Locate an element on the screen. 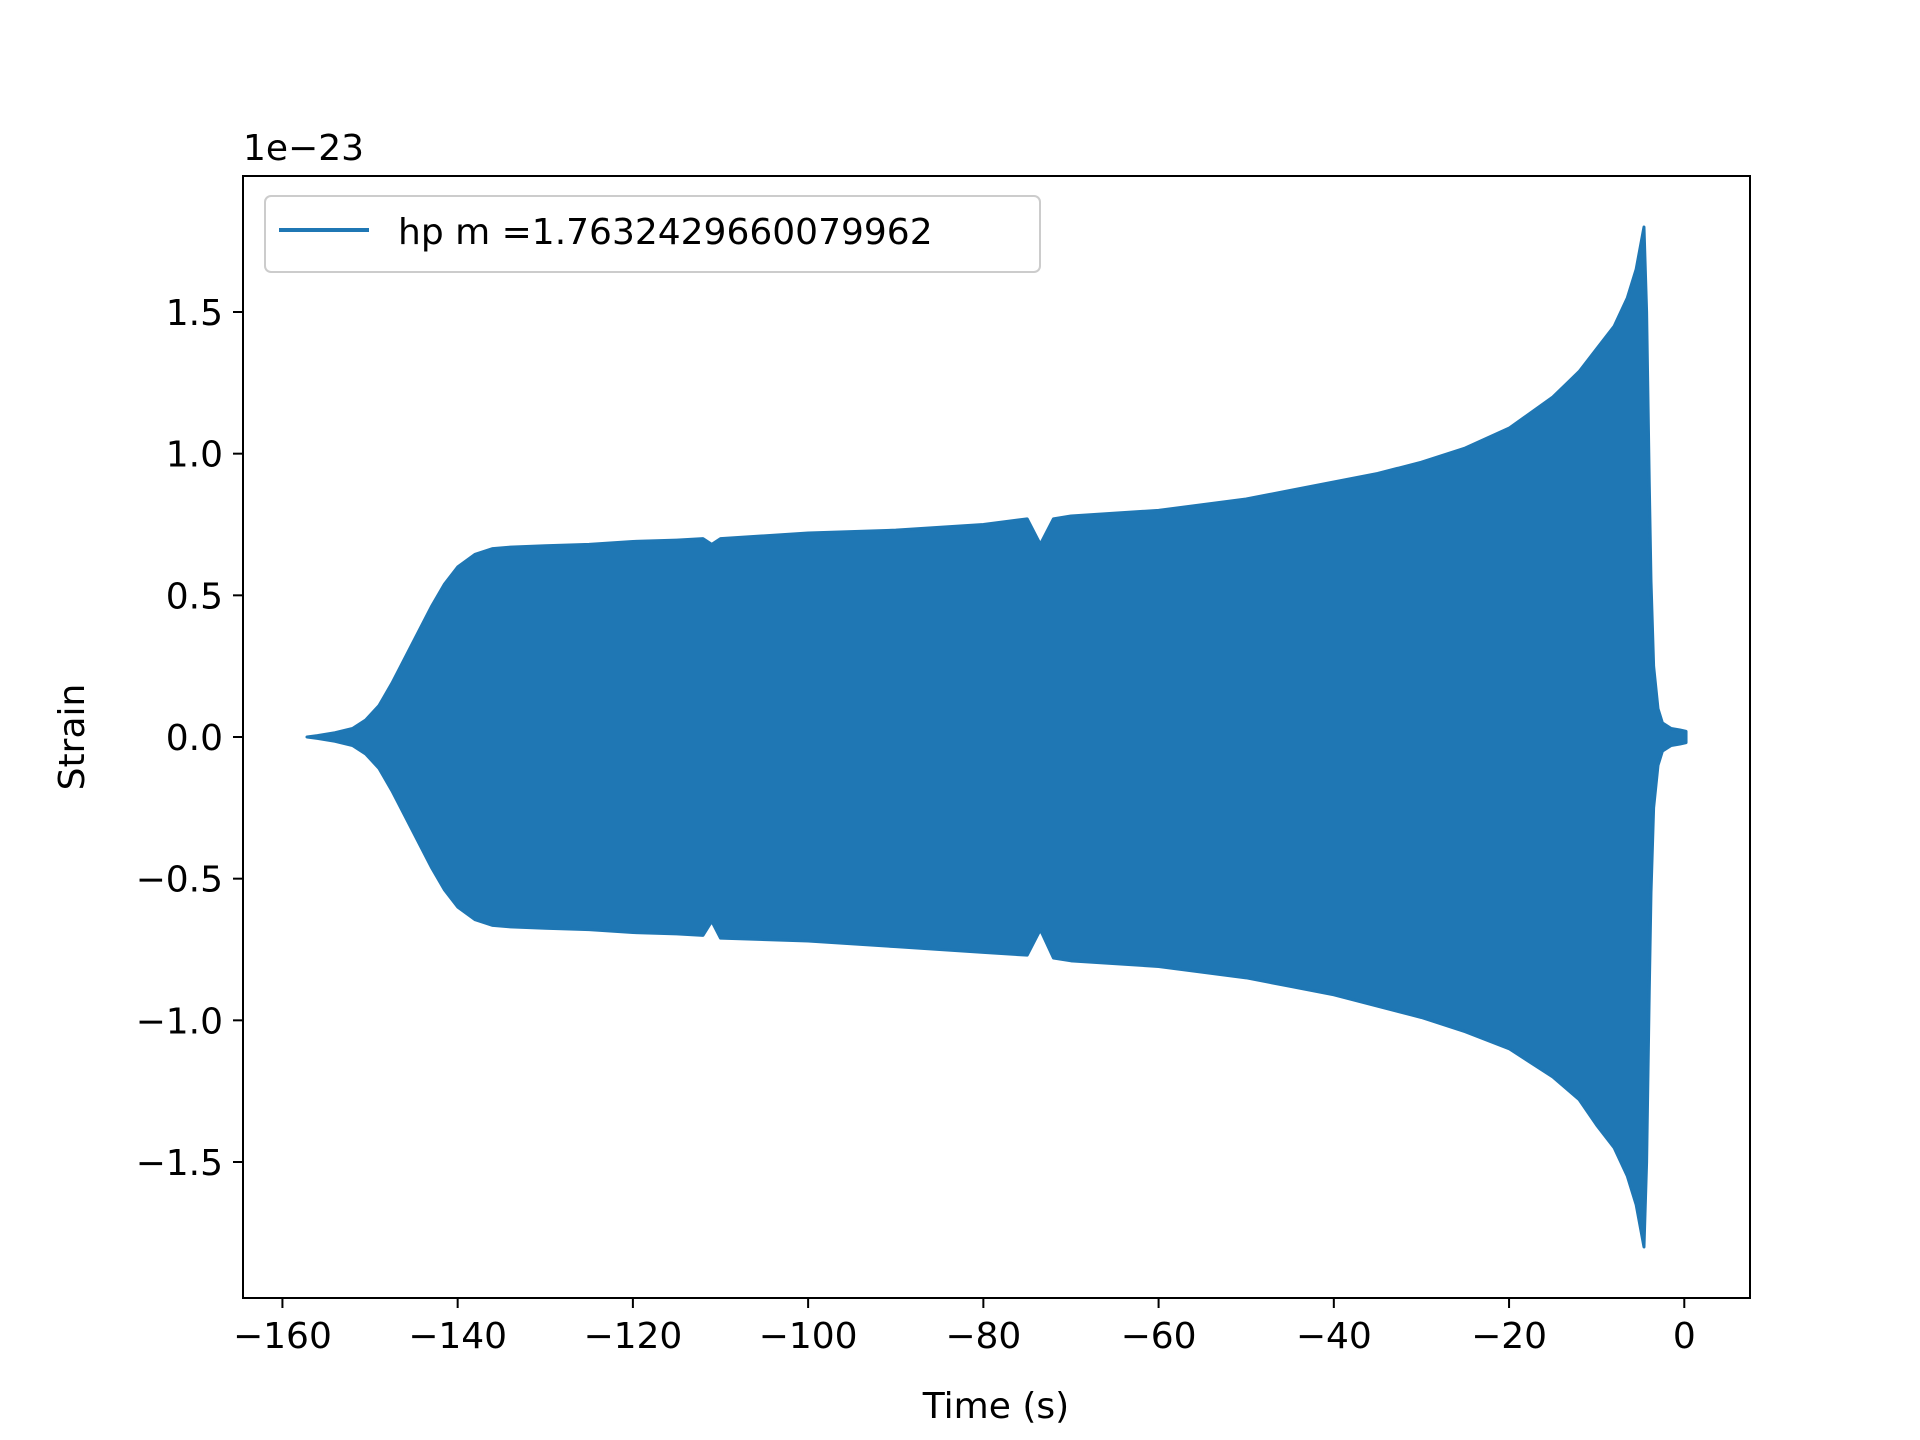 The height and width of the screenshot is (1440, 1920). x-tick-label: −120 is located at coordinates (632, 1336).